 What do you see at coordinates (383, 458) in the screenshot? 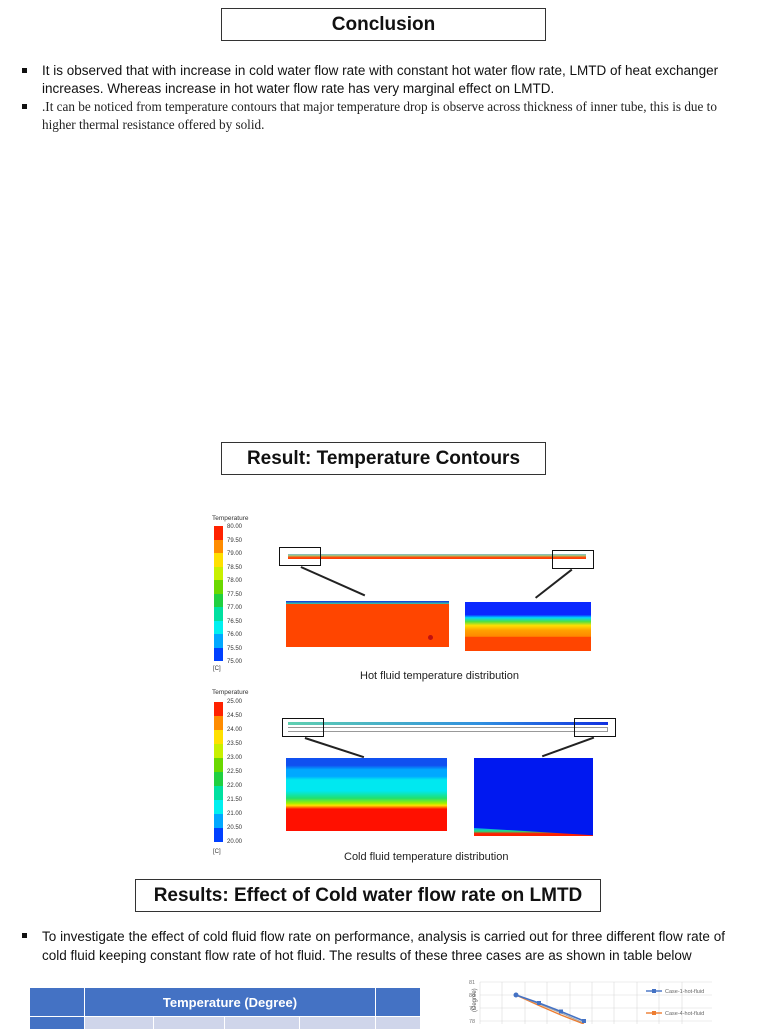
I see `section-title-contours: Result: Temperature Contours` at bounding box center [383, 458].